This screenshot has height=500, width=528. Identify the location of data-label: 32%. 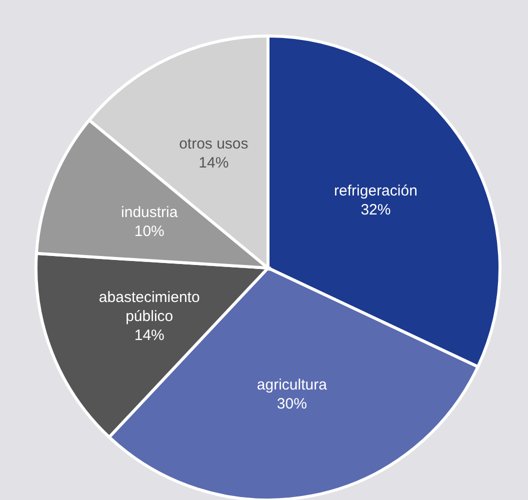
(375, 210).